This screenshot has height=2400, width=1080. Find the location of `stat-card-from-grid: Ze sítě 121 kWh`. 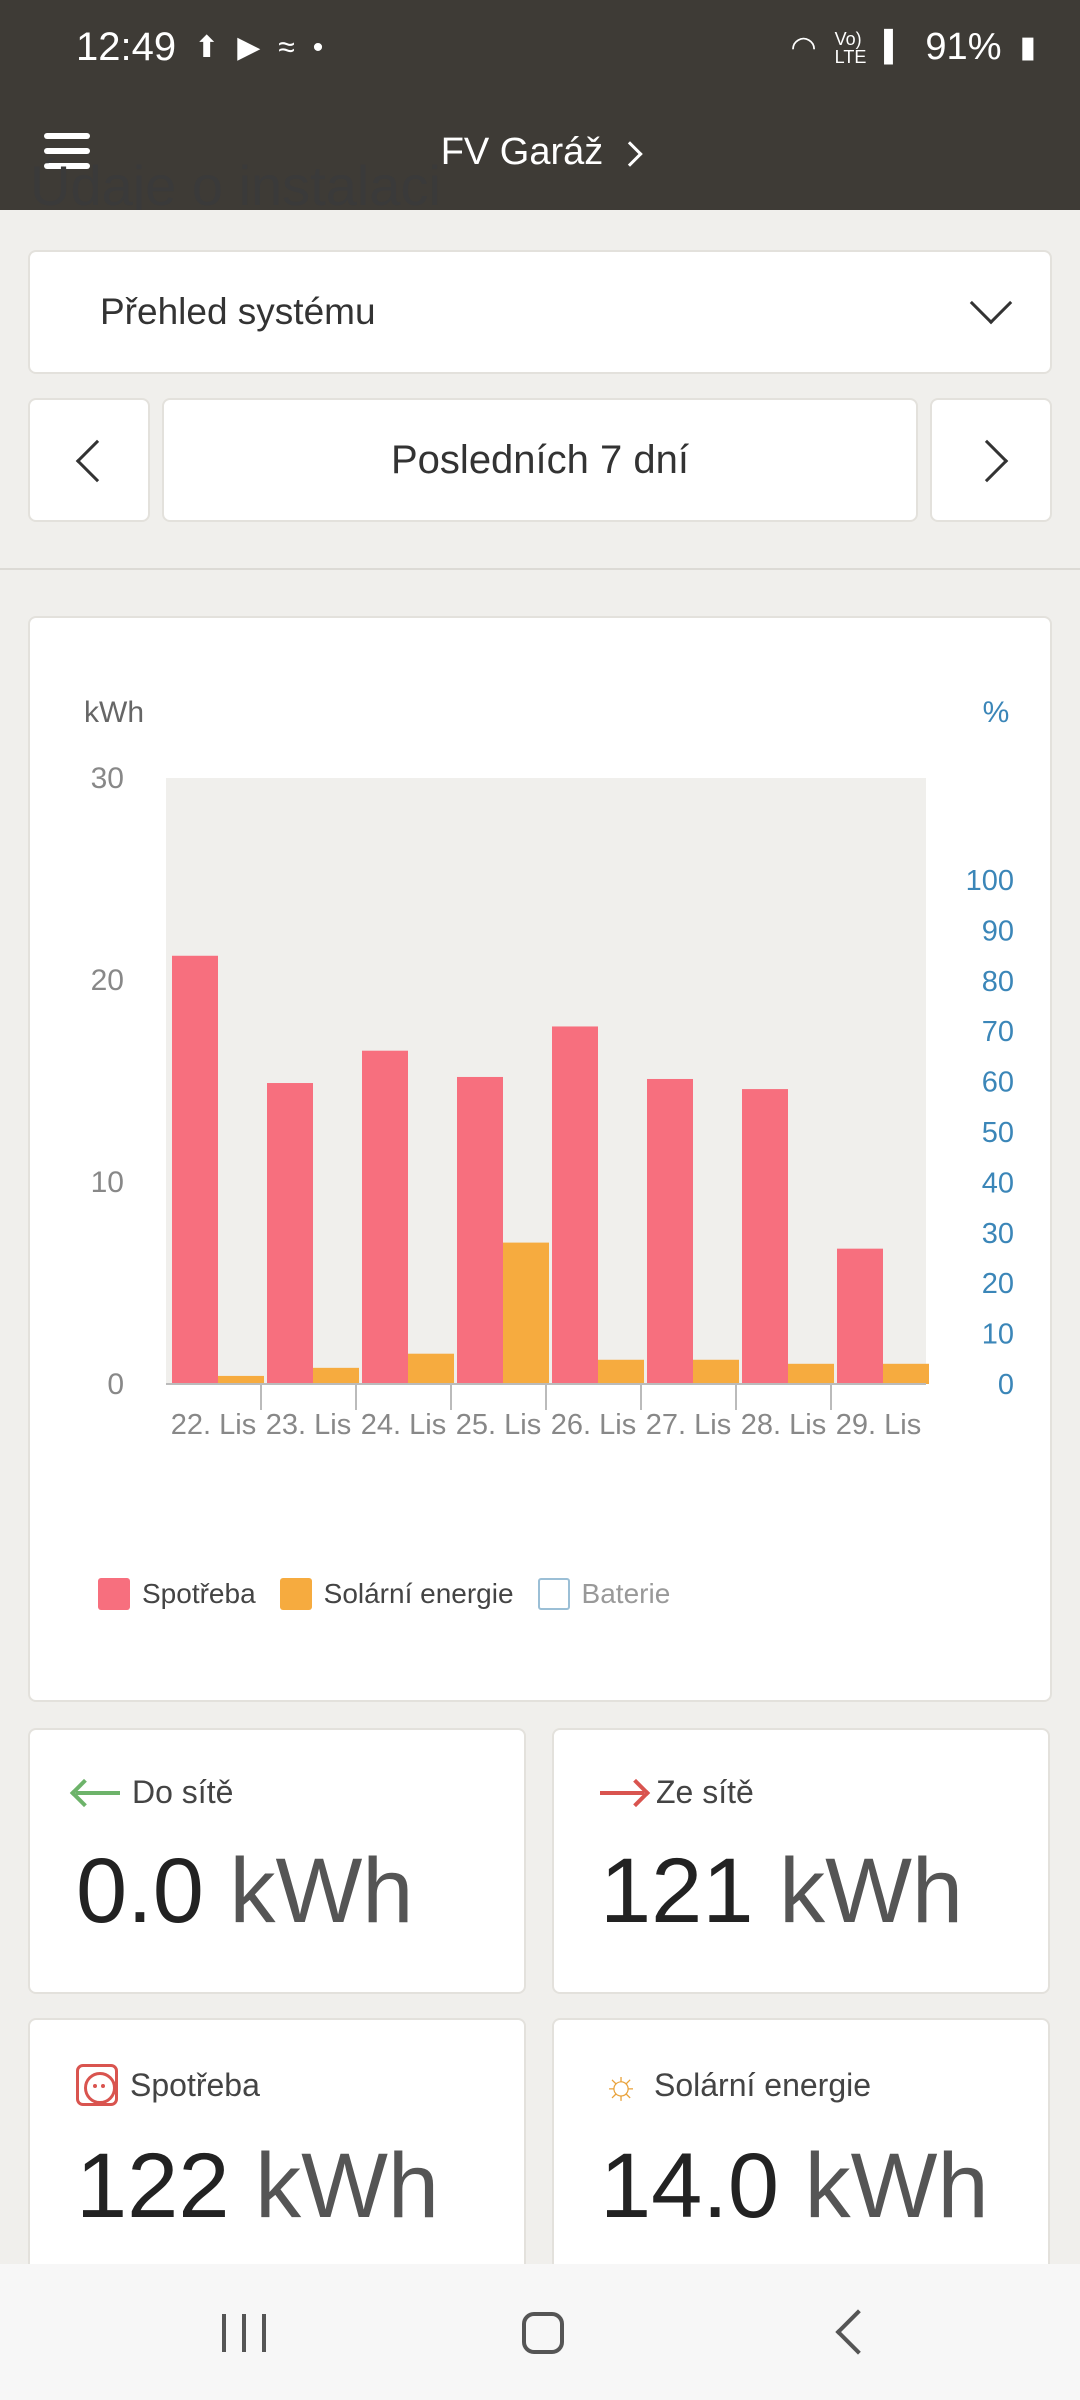

stat-card-from-grid: Ze sítě 121 kWh is located at coordinates (801, 1861).